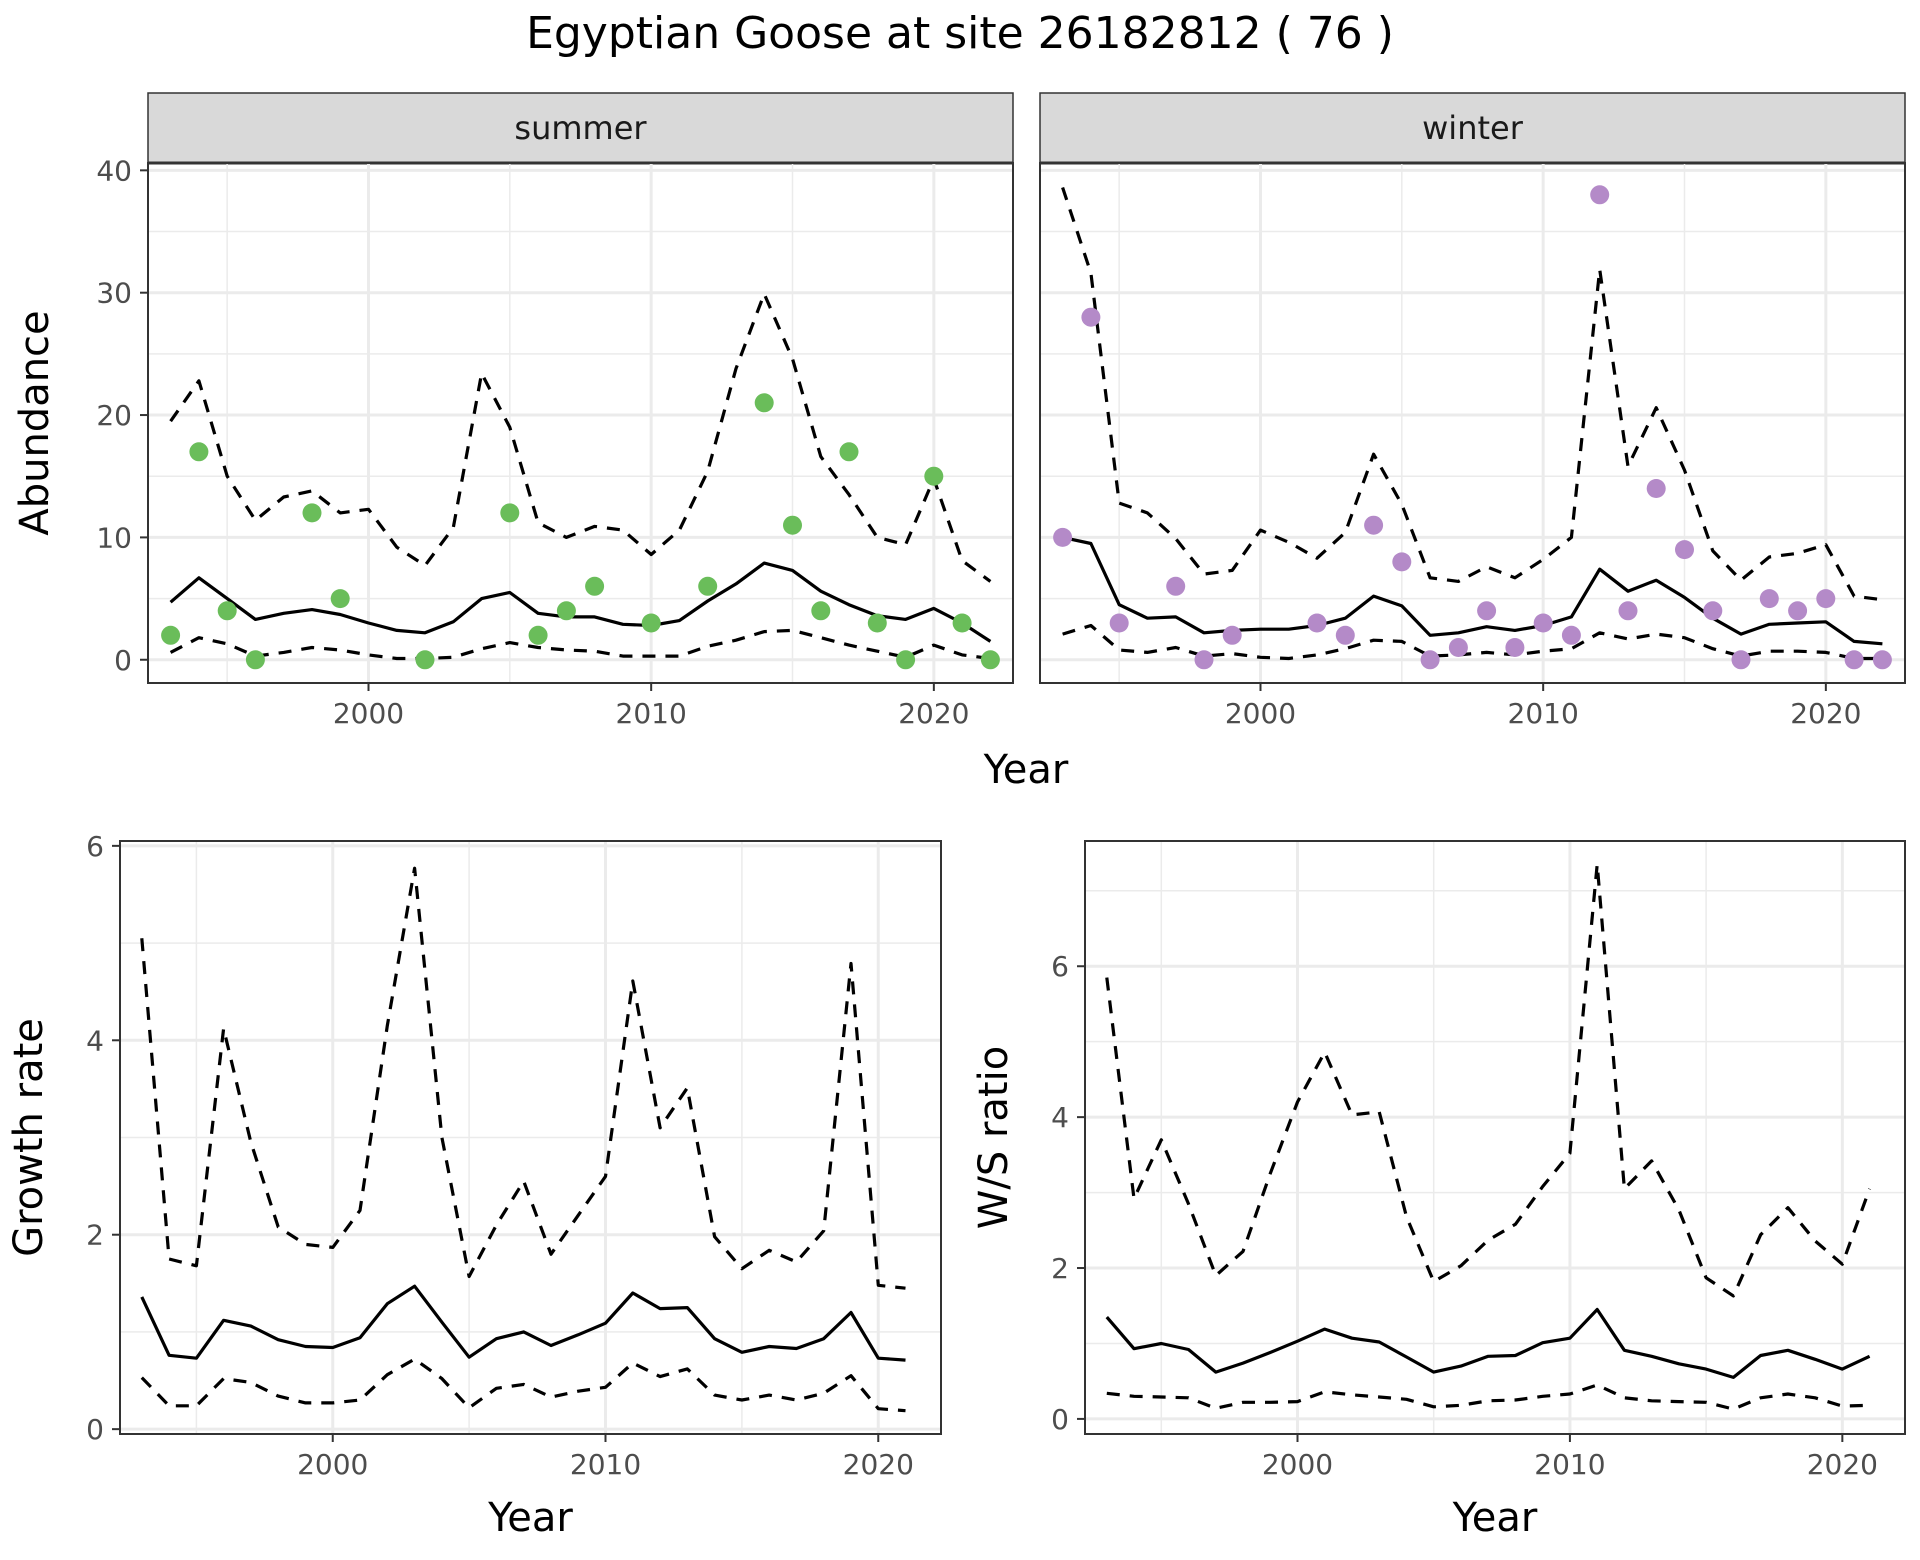  What do you see at coordinates (994, 1137) in the screenshot?
I see `y-axis-title: W/S ratio` at bounding box center [994, 1137].